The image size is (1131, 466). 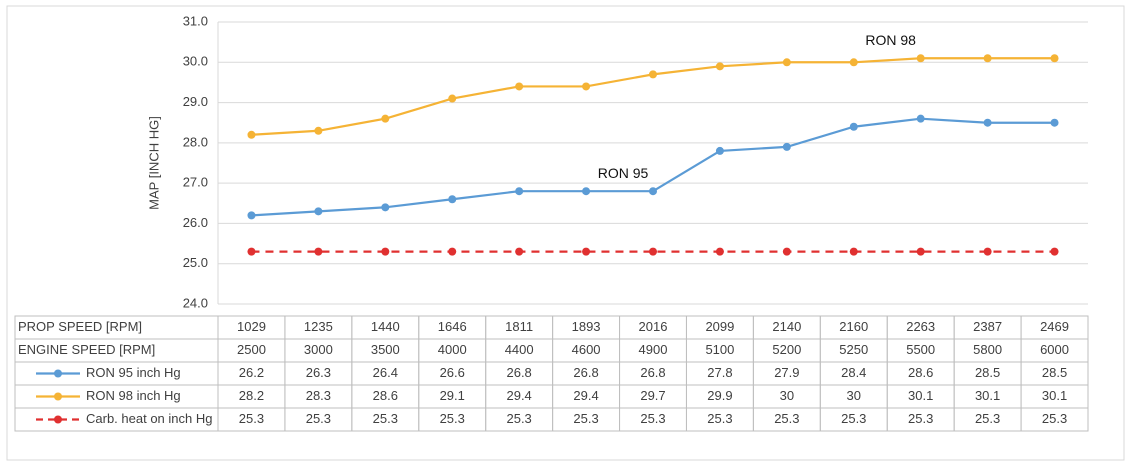 What do you see at coordinates (786, 326) in the screenshot?
I see `table-value: 2140` at bounding box center [786, 326].